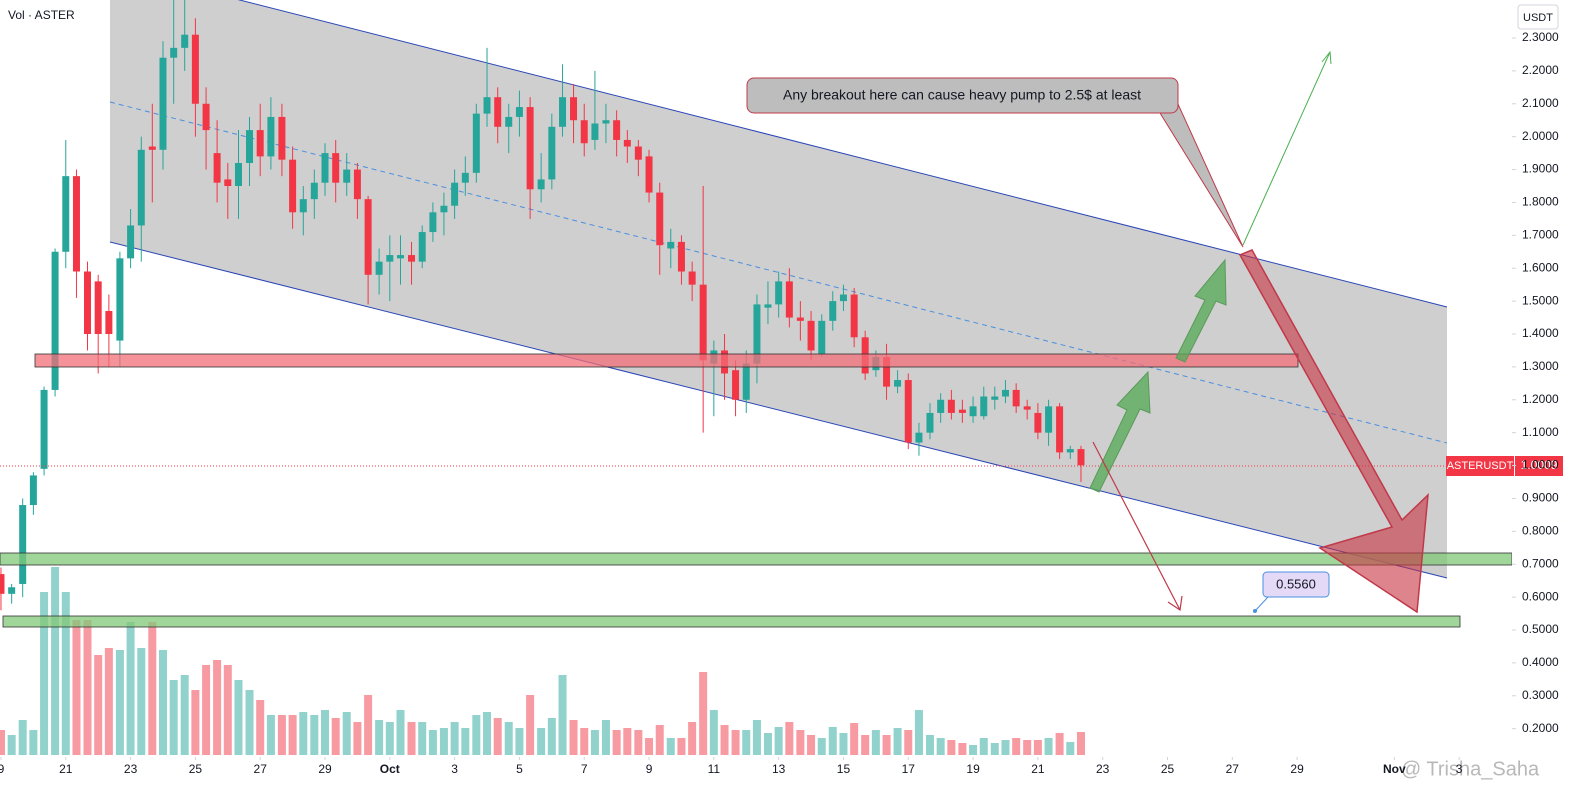 This screenshot has width=1578, height=789. Describe the element at coordinates (1540, 235) in the screenshot. I see `y-tick-label: 1.7000` at that location.